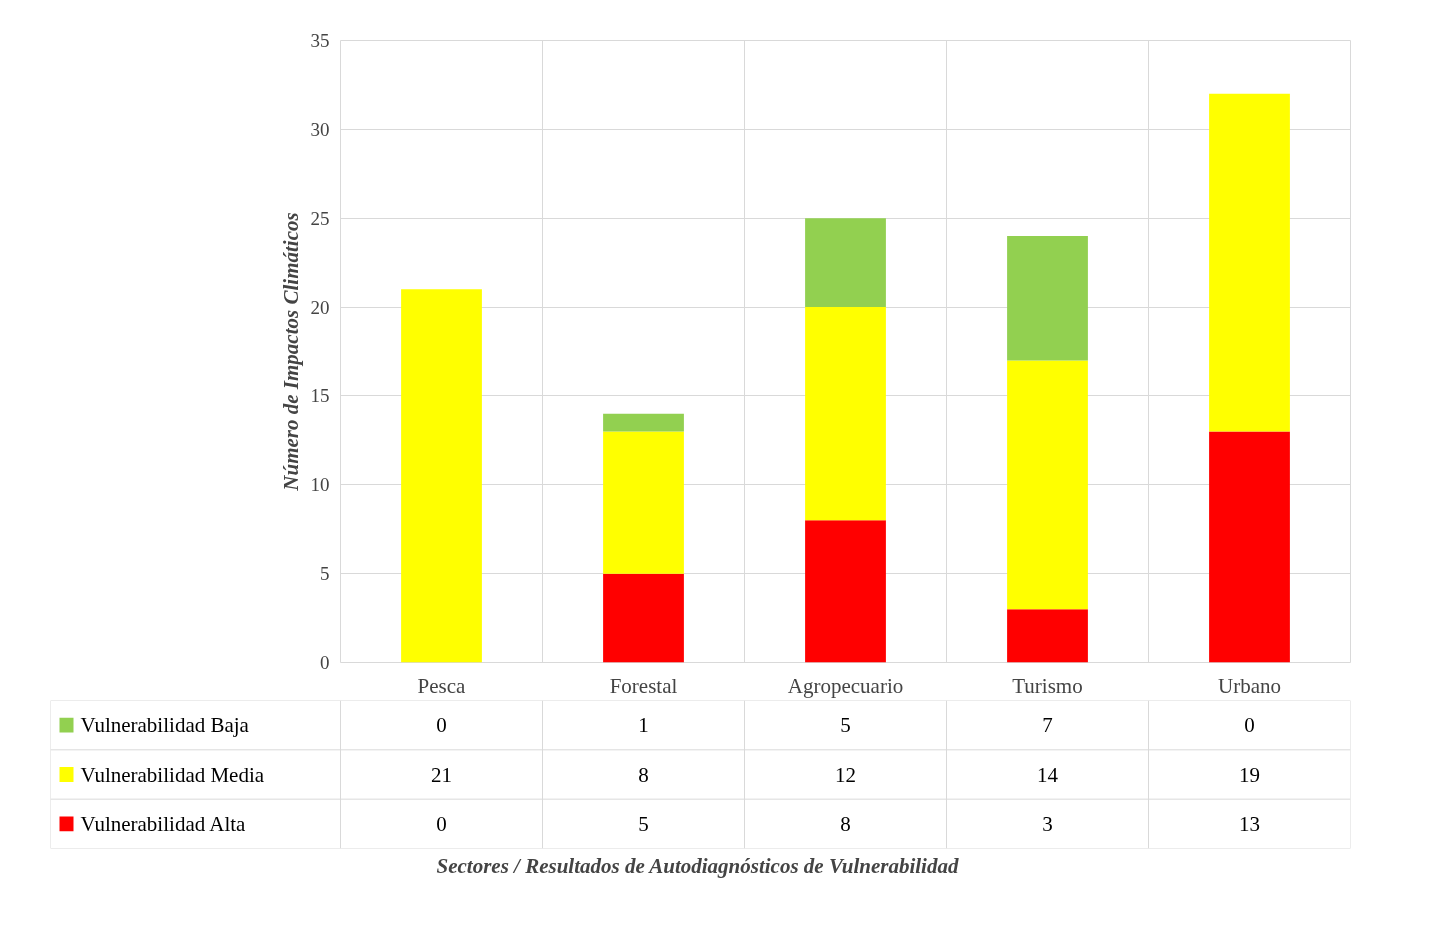 This screenshot has height=927, width=1431. Describe the element at coordinates (643, 685) in the screenshot. I see `x-tick-label: Forestal` at that location.